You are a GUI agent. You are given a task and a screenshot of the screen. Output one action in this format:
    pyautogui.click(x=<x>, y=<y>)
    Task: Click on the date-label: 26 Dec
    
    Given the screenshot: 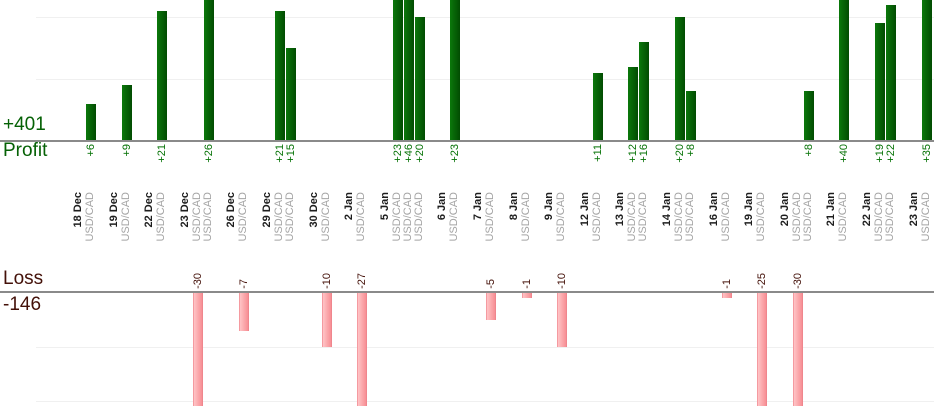 What is the action you would take?
    pyautogui.click(x=231, y=210)
    